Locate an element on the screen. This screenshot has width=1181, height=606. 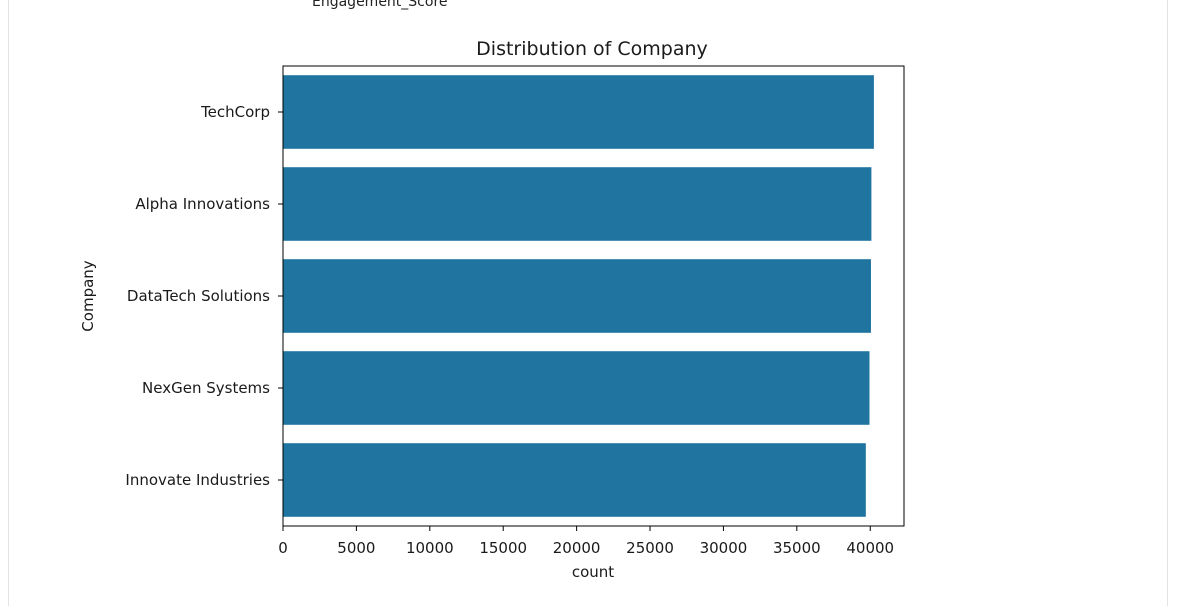
x-tick-label: 40000 is located at coordinates (870, 548).